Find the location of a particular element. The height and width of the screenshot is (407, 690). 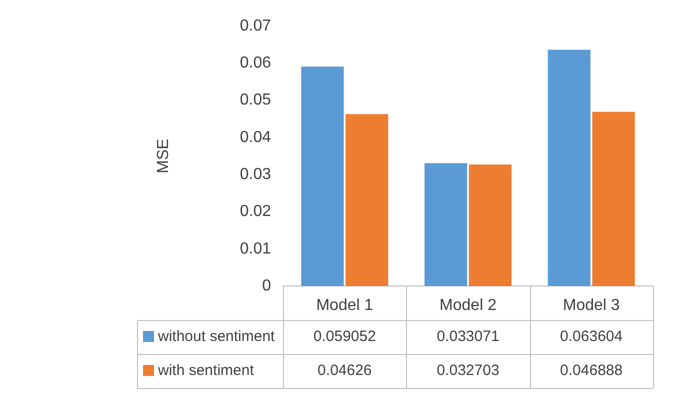

y-tick-label: 0.04 is located at coordinates (256, 137).